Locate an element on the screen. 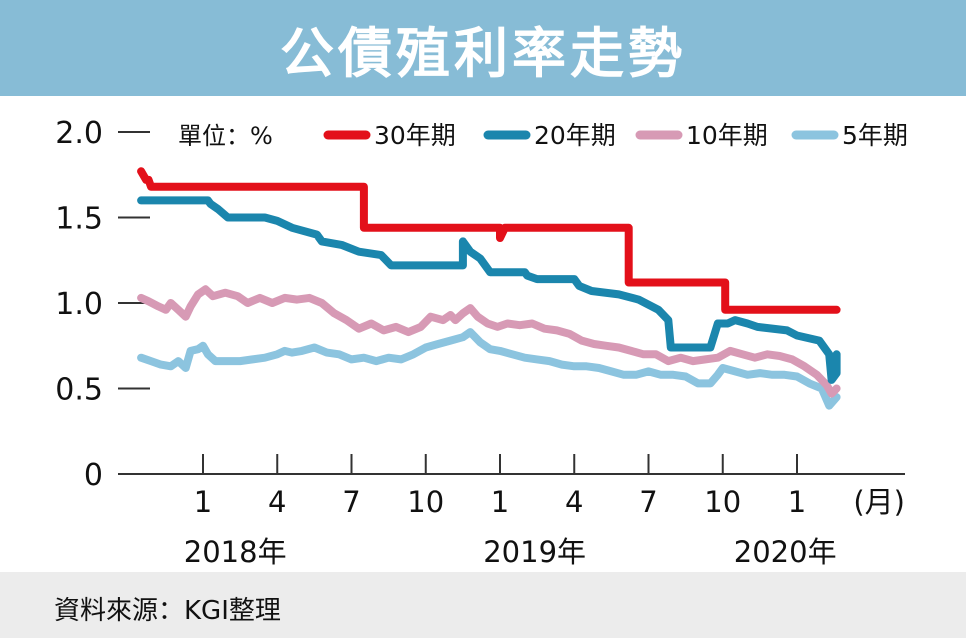 This screenshot has width=966, height=638. source-note: 資料來源：KGI整理 is located at coordinates (167, 611).